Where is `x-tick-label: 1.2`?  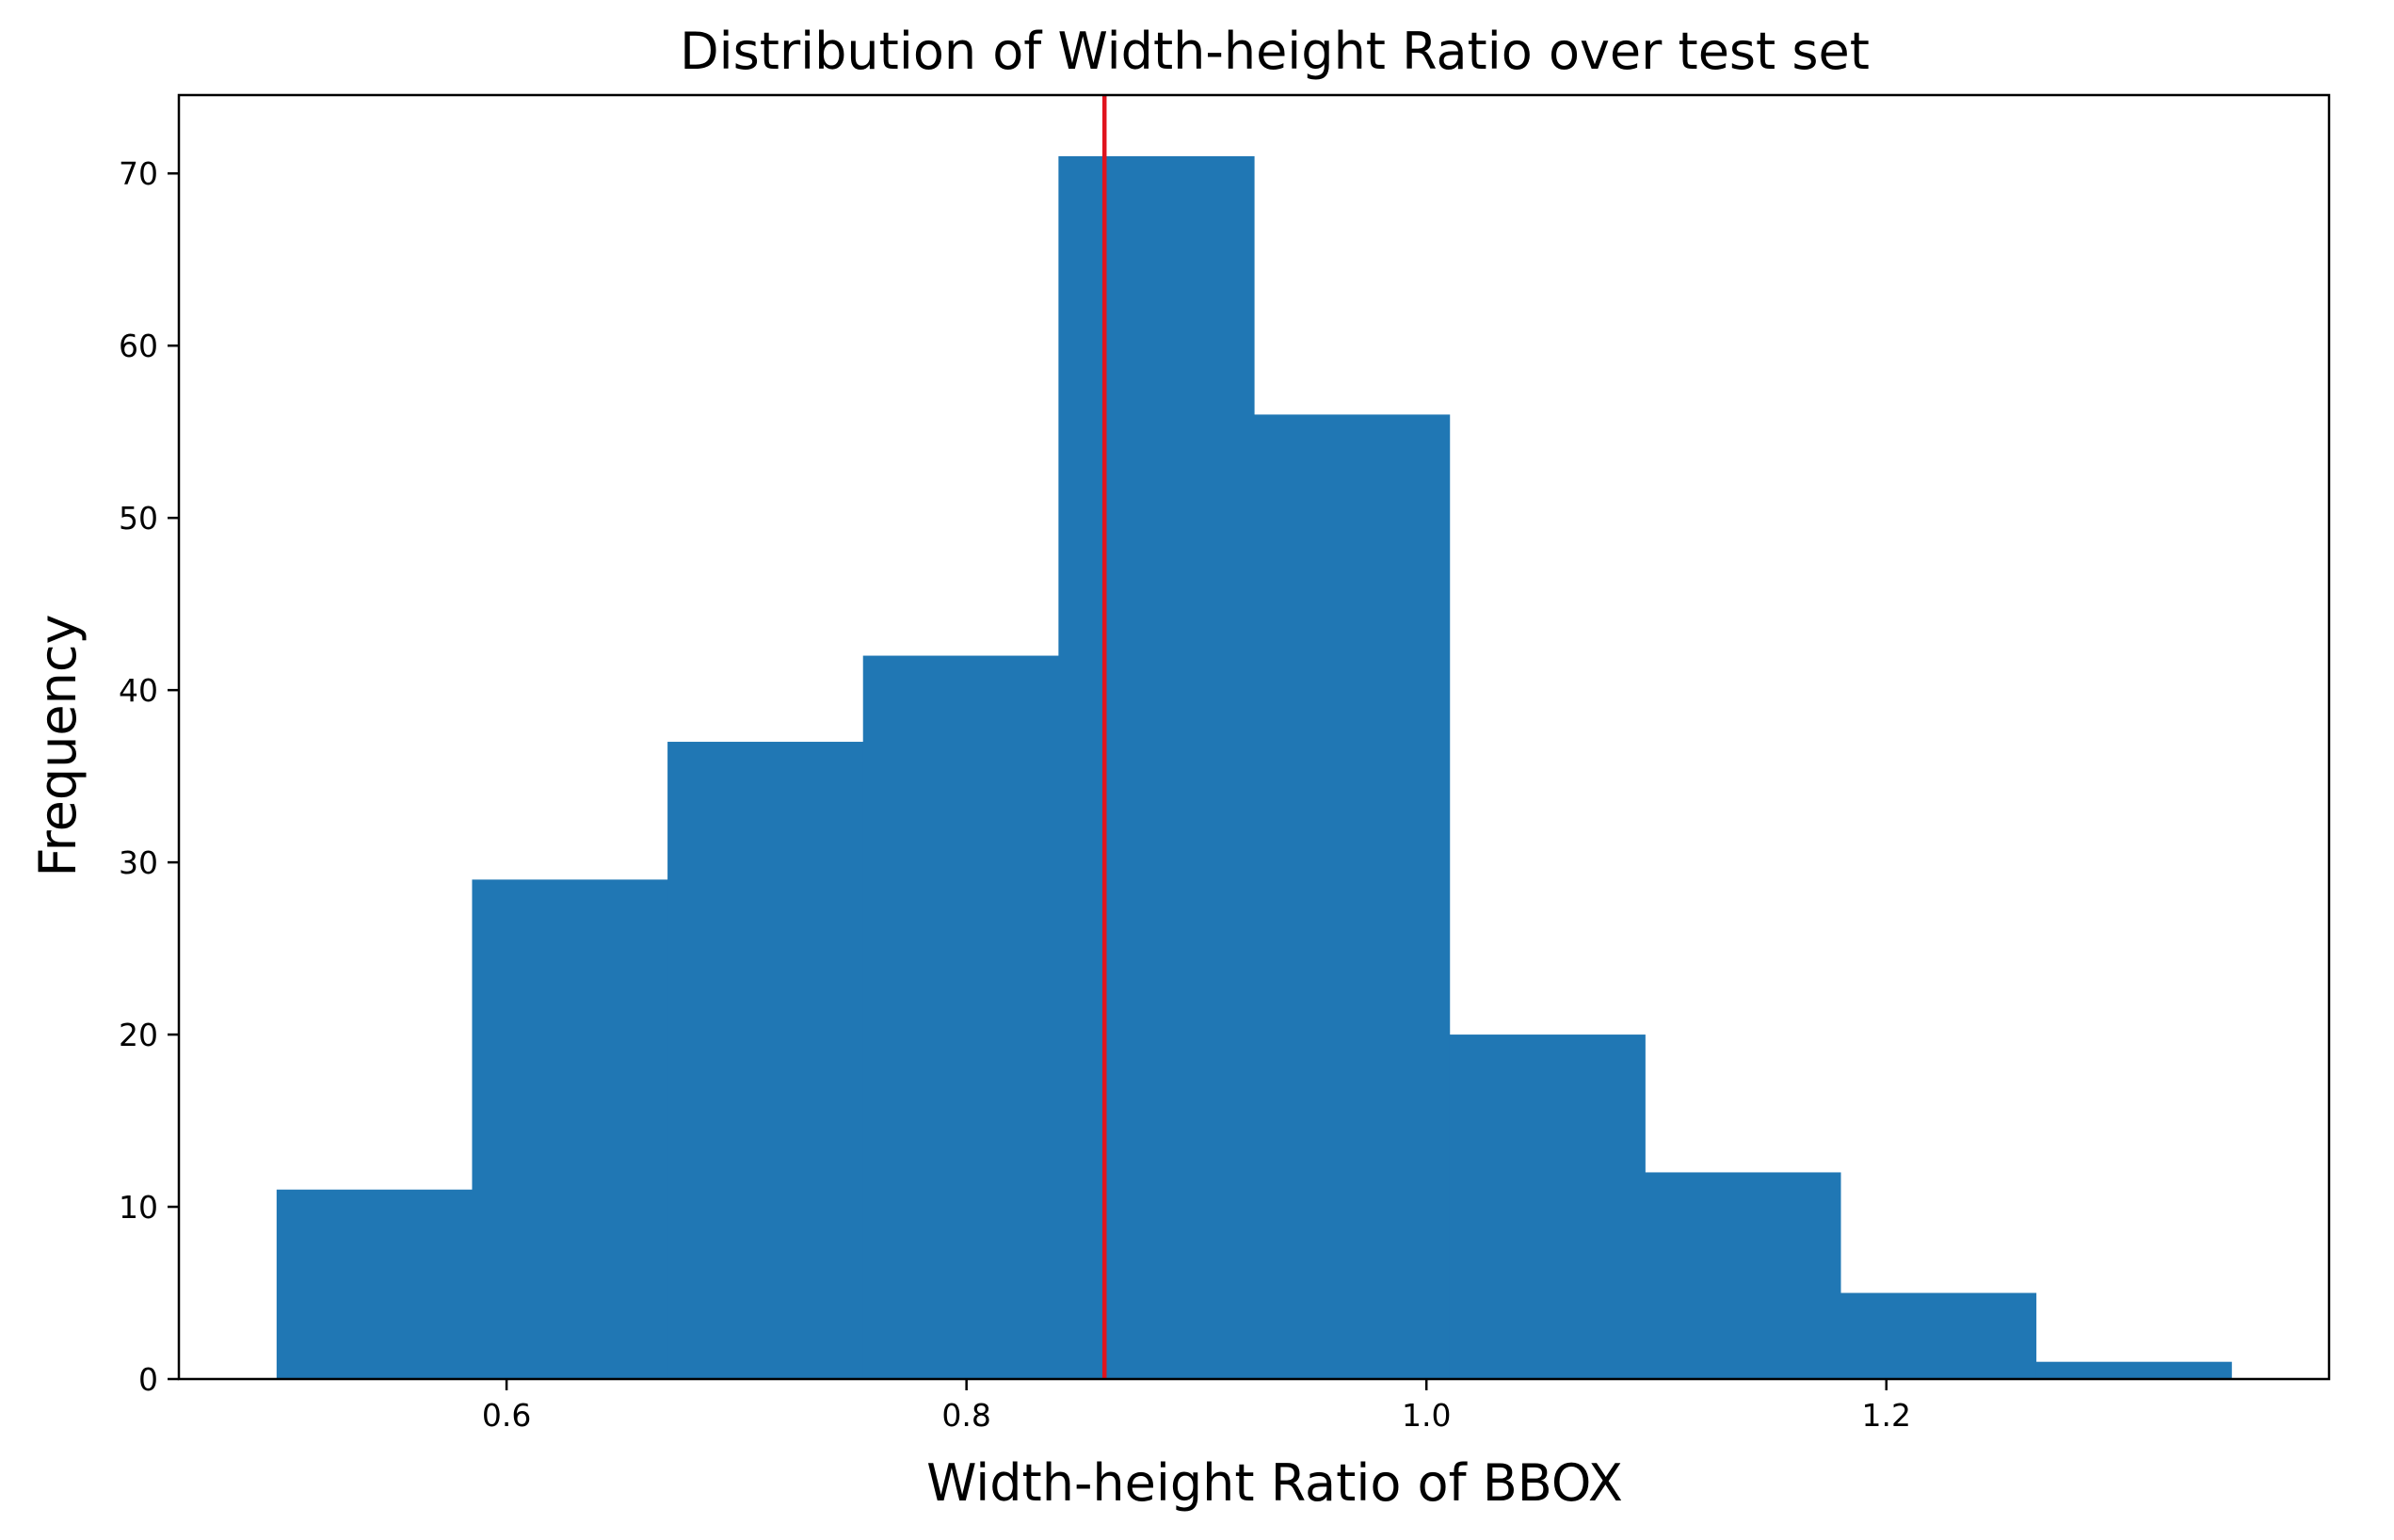
x-tick-label: 1.2 is located at coordinates (1887, 1415).